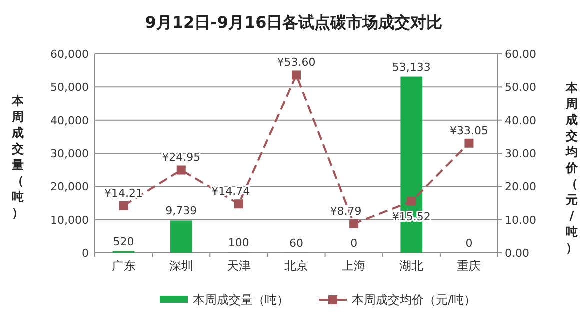 The width and height of the screenshot is (588, 325). I want to click on bar, so click(181, 236).